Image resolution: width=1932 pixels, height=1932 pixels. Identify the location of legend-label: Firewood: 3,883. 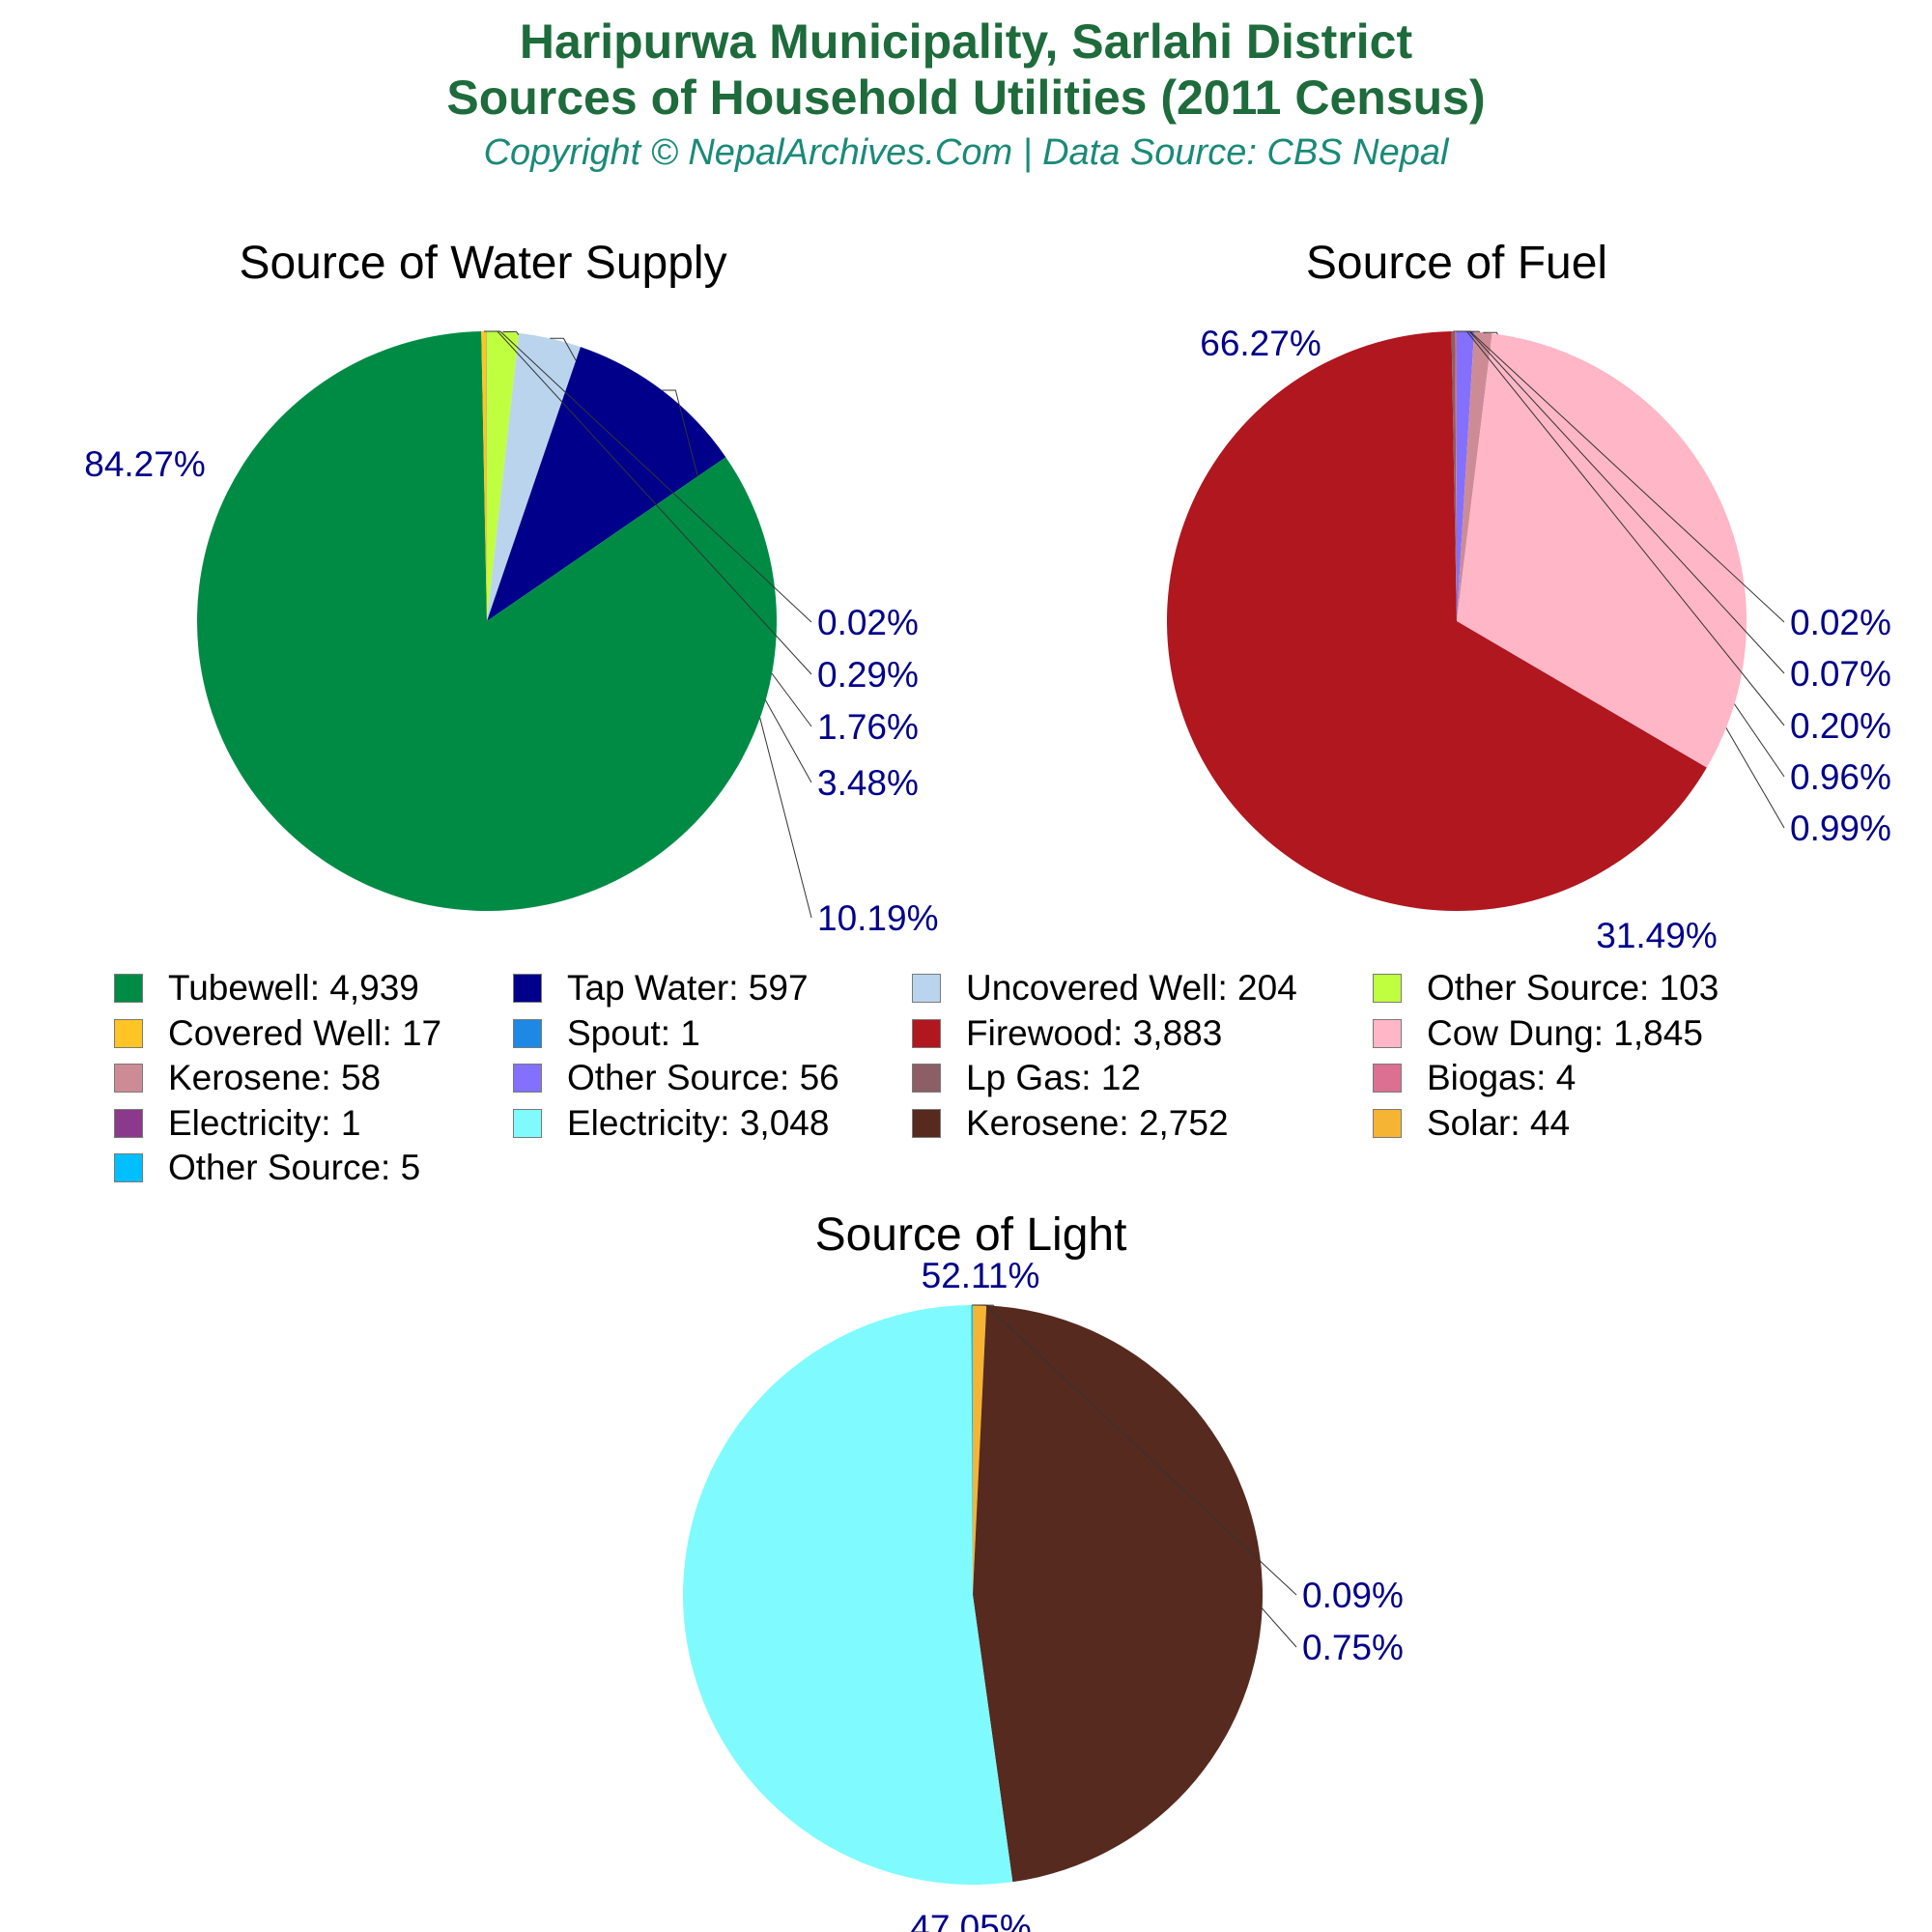
(1094, 1032).